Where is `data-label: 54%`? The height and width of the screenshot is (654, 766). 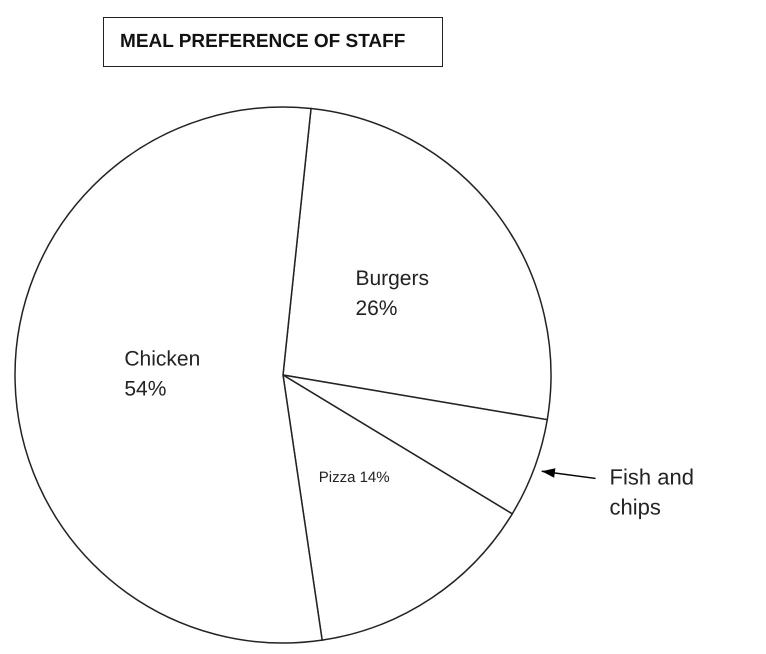 data-label: 54% is located at coordinates (145, 389).